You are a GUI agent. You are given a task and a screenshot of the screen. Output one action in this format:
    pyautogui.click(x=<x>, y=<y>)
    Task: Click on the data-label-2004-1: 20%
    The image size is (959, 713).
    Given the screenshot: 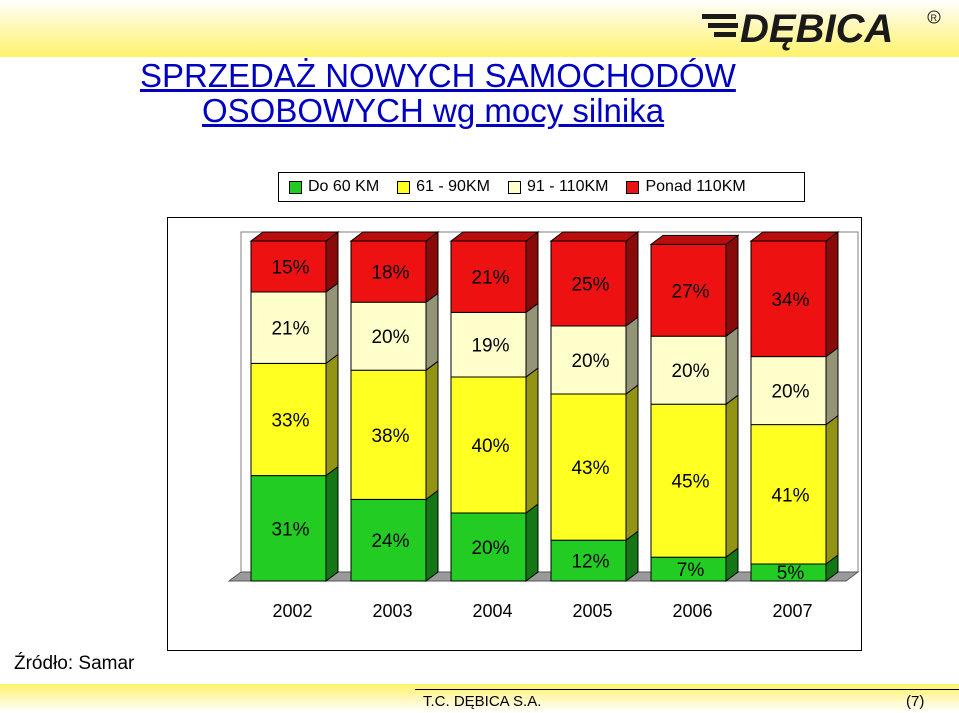 What is the action you would take?
    pyautogui.click(x=490, y=548)
    